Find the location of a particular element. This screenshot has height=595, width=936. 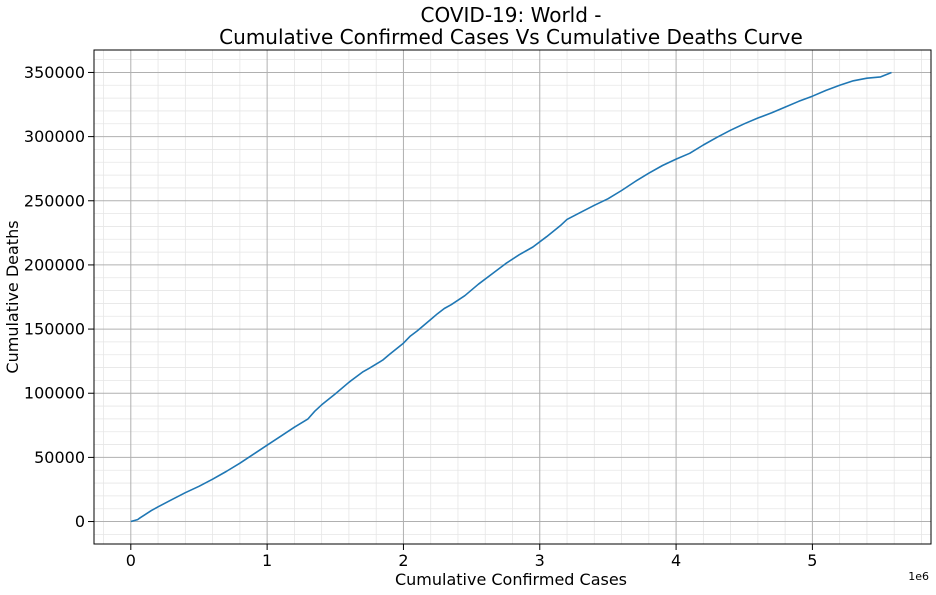

x-tick-label: 3 is located at coordinates (540, 560).